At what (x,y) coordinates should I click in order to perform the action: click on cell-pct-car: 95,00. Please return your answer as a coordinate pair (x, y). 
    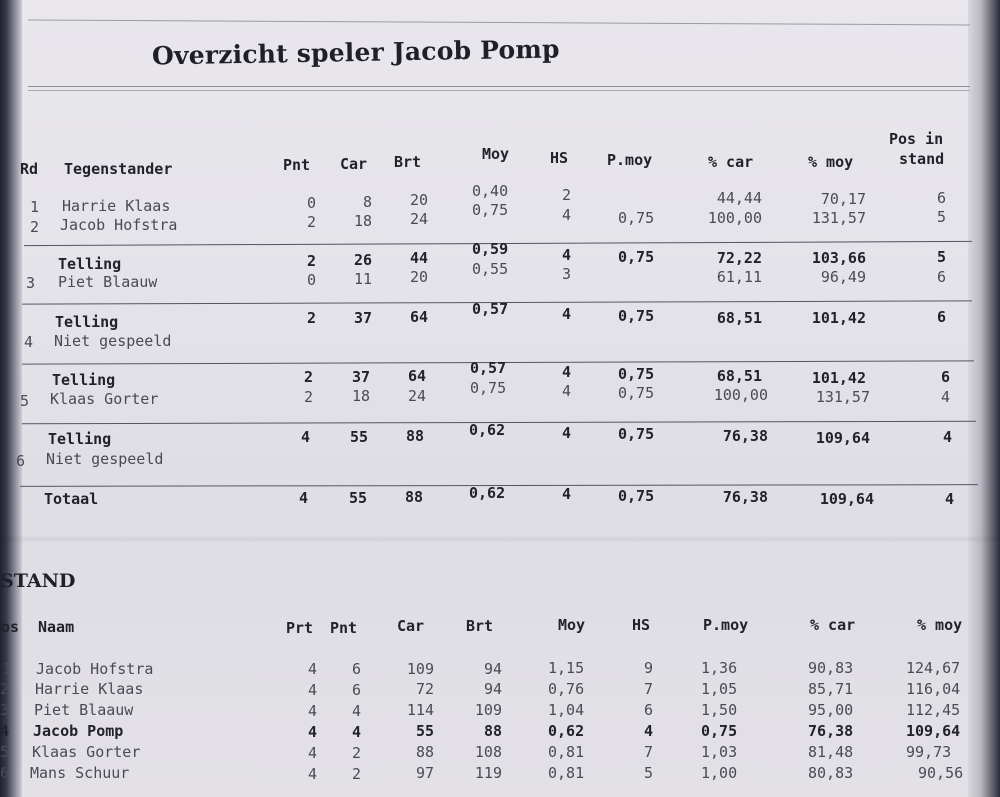
    Looking at the image, I should click on (831, 710).